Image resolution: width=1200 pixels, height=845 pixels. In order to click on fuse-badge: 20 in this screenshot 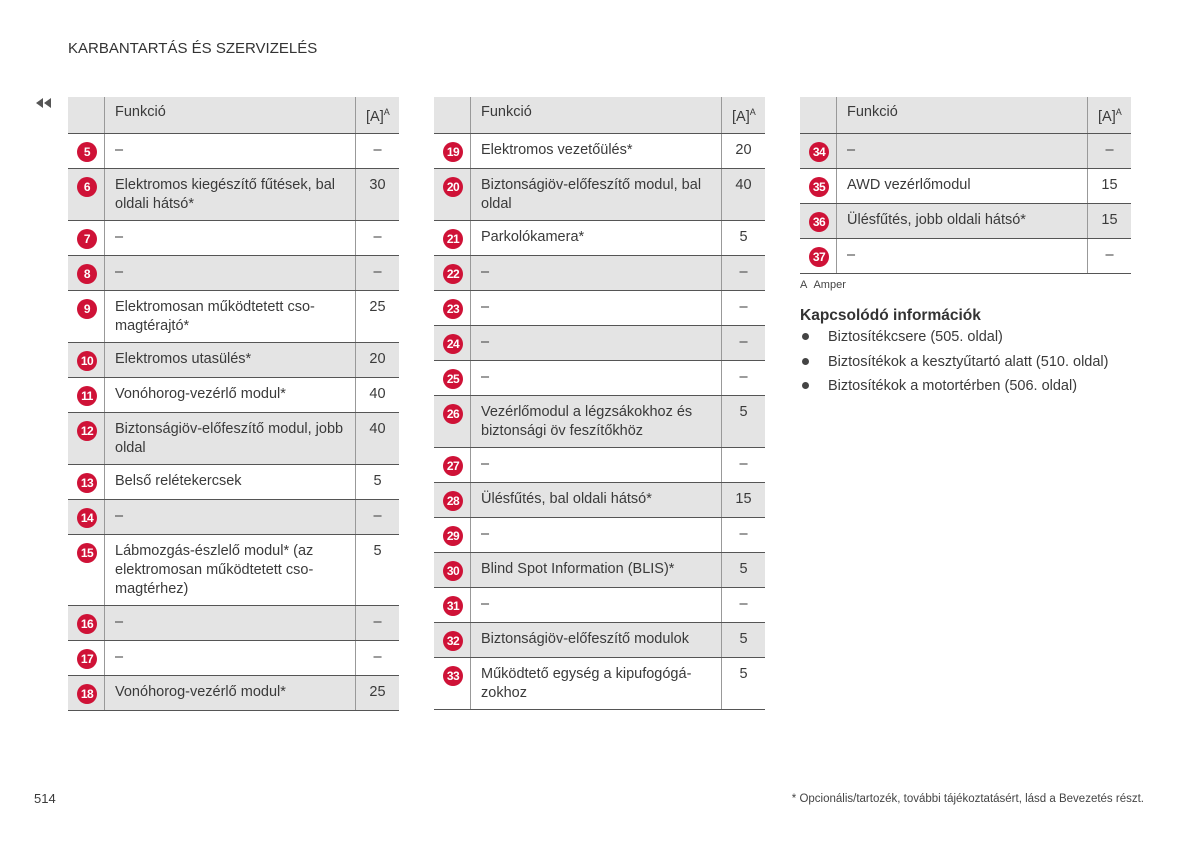, I will do `click(453, 186)`.